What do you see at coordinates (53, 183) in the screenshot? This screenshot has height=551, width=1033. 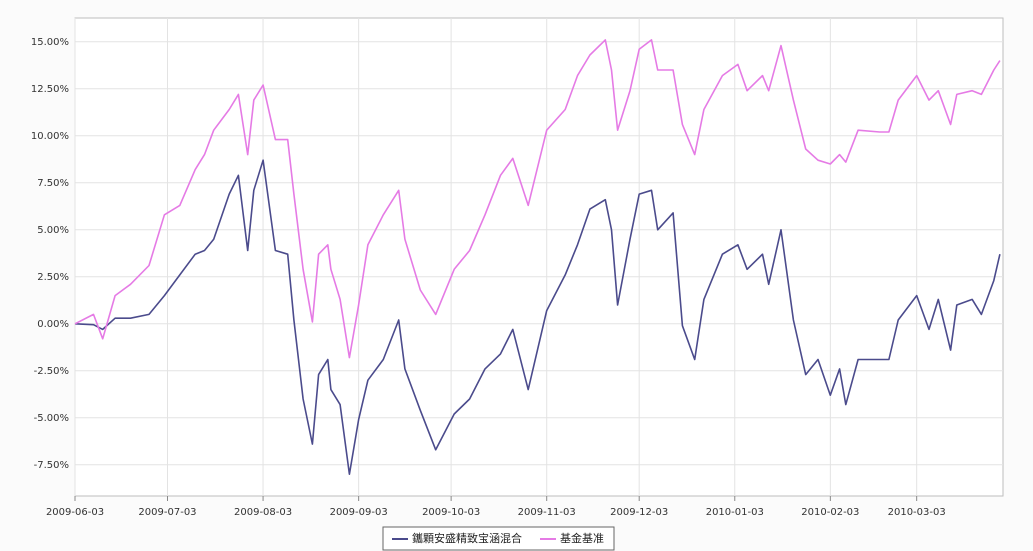 I see `y-tick-label: 7.50%` at bounding box center [53, 183].